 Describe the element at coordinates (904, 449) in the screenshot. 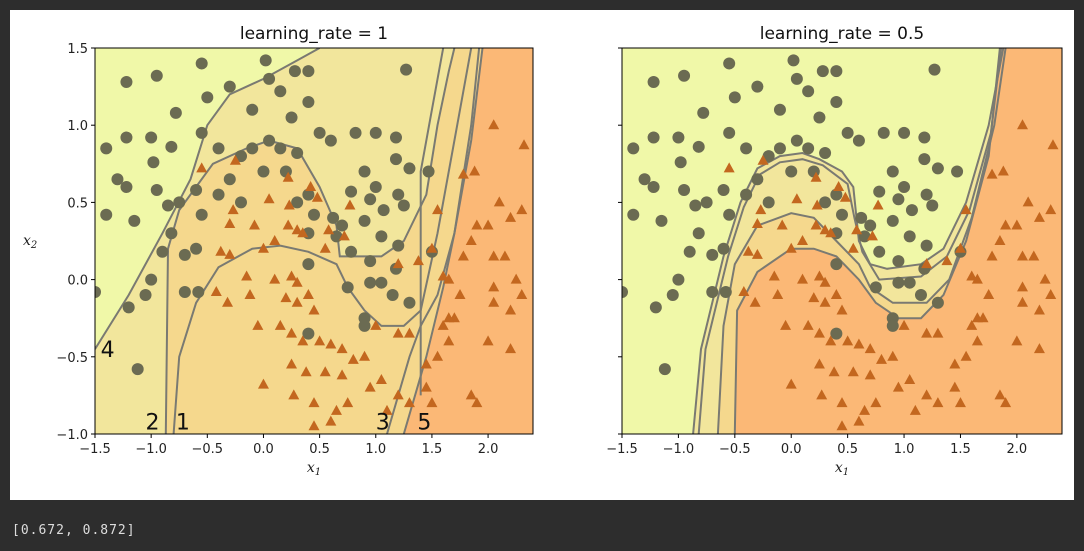

I see `x-tick-label: 1.0` at that location.